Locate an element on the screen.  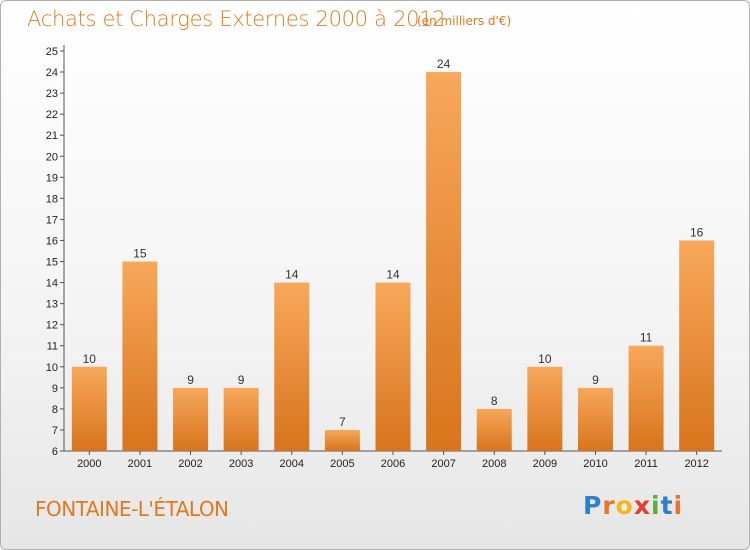
y-tick-label: 17 is located at coordinates (52, 220).